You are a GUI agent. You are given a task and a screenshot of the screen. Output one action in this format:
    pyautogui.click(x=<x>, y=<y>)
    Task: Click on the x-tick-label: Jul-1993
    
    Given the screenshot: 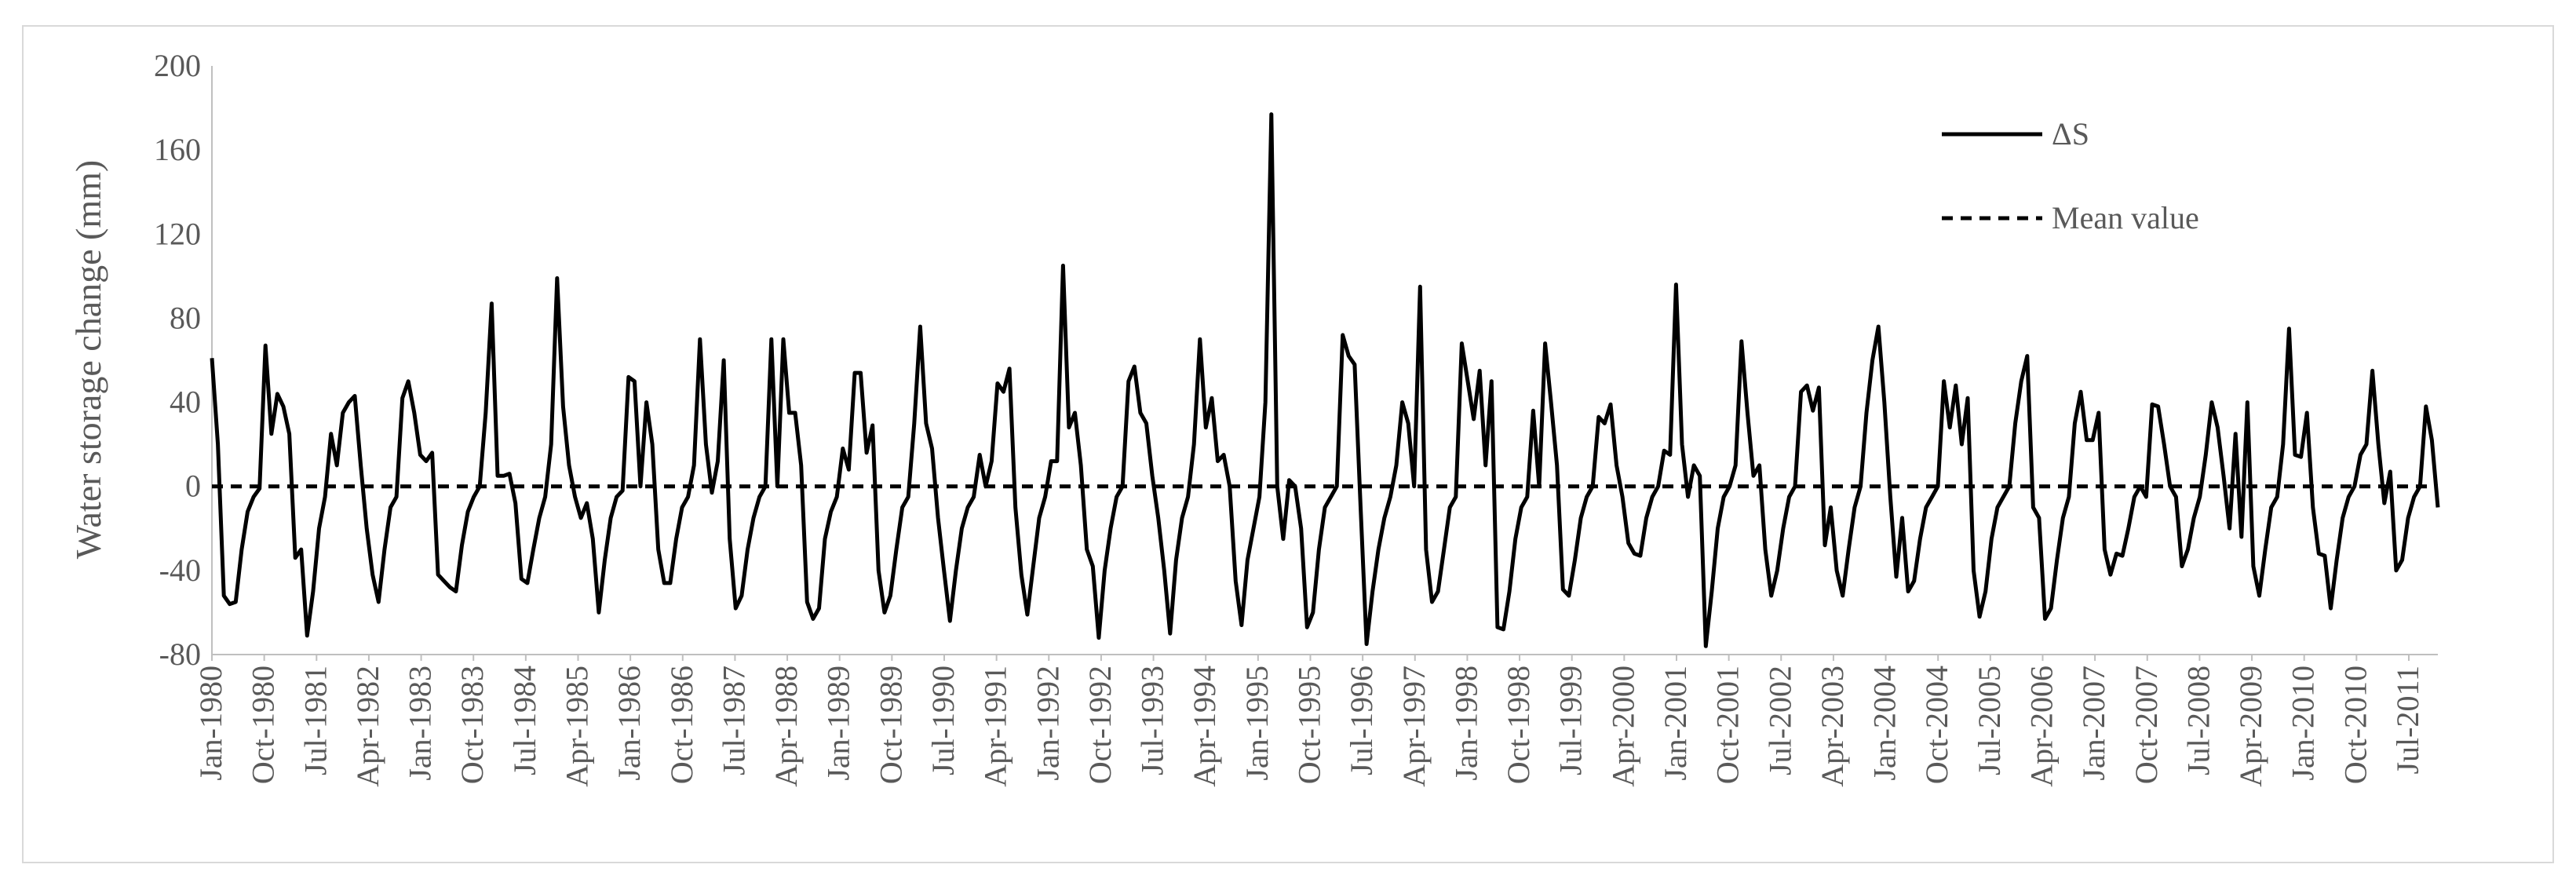 What is the action you would take?
    pyautogui.click(x=1152, y=720)
    